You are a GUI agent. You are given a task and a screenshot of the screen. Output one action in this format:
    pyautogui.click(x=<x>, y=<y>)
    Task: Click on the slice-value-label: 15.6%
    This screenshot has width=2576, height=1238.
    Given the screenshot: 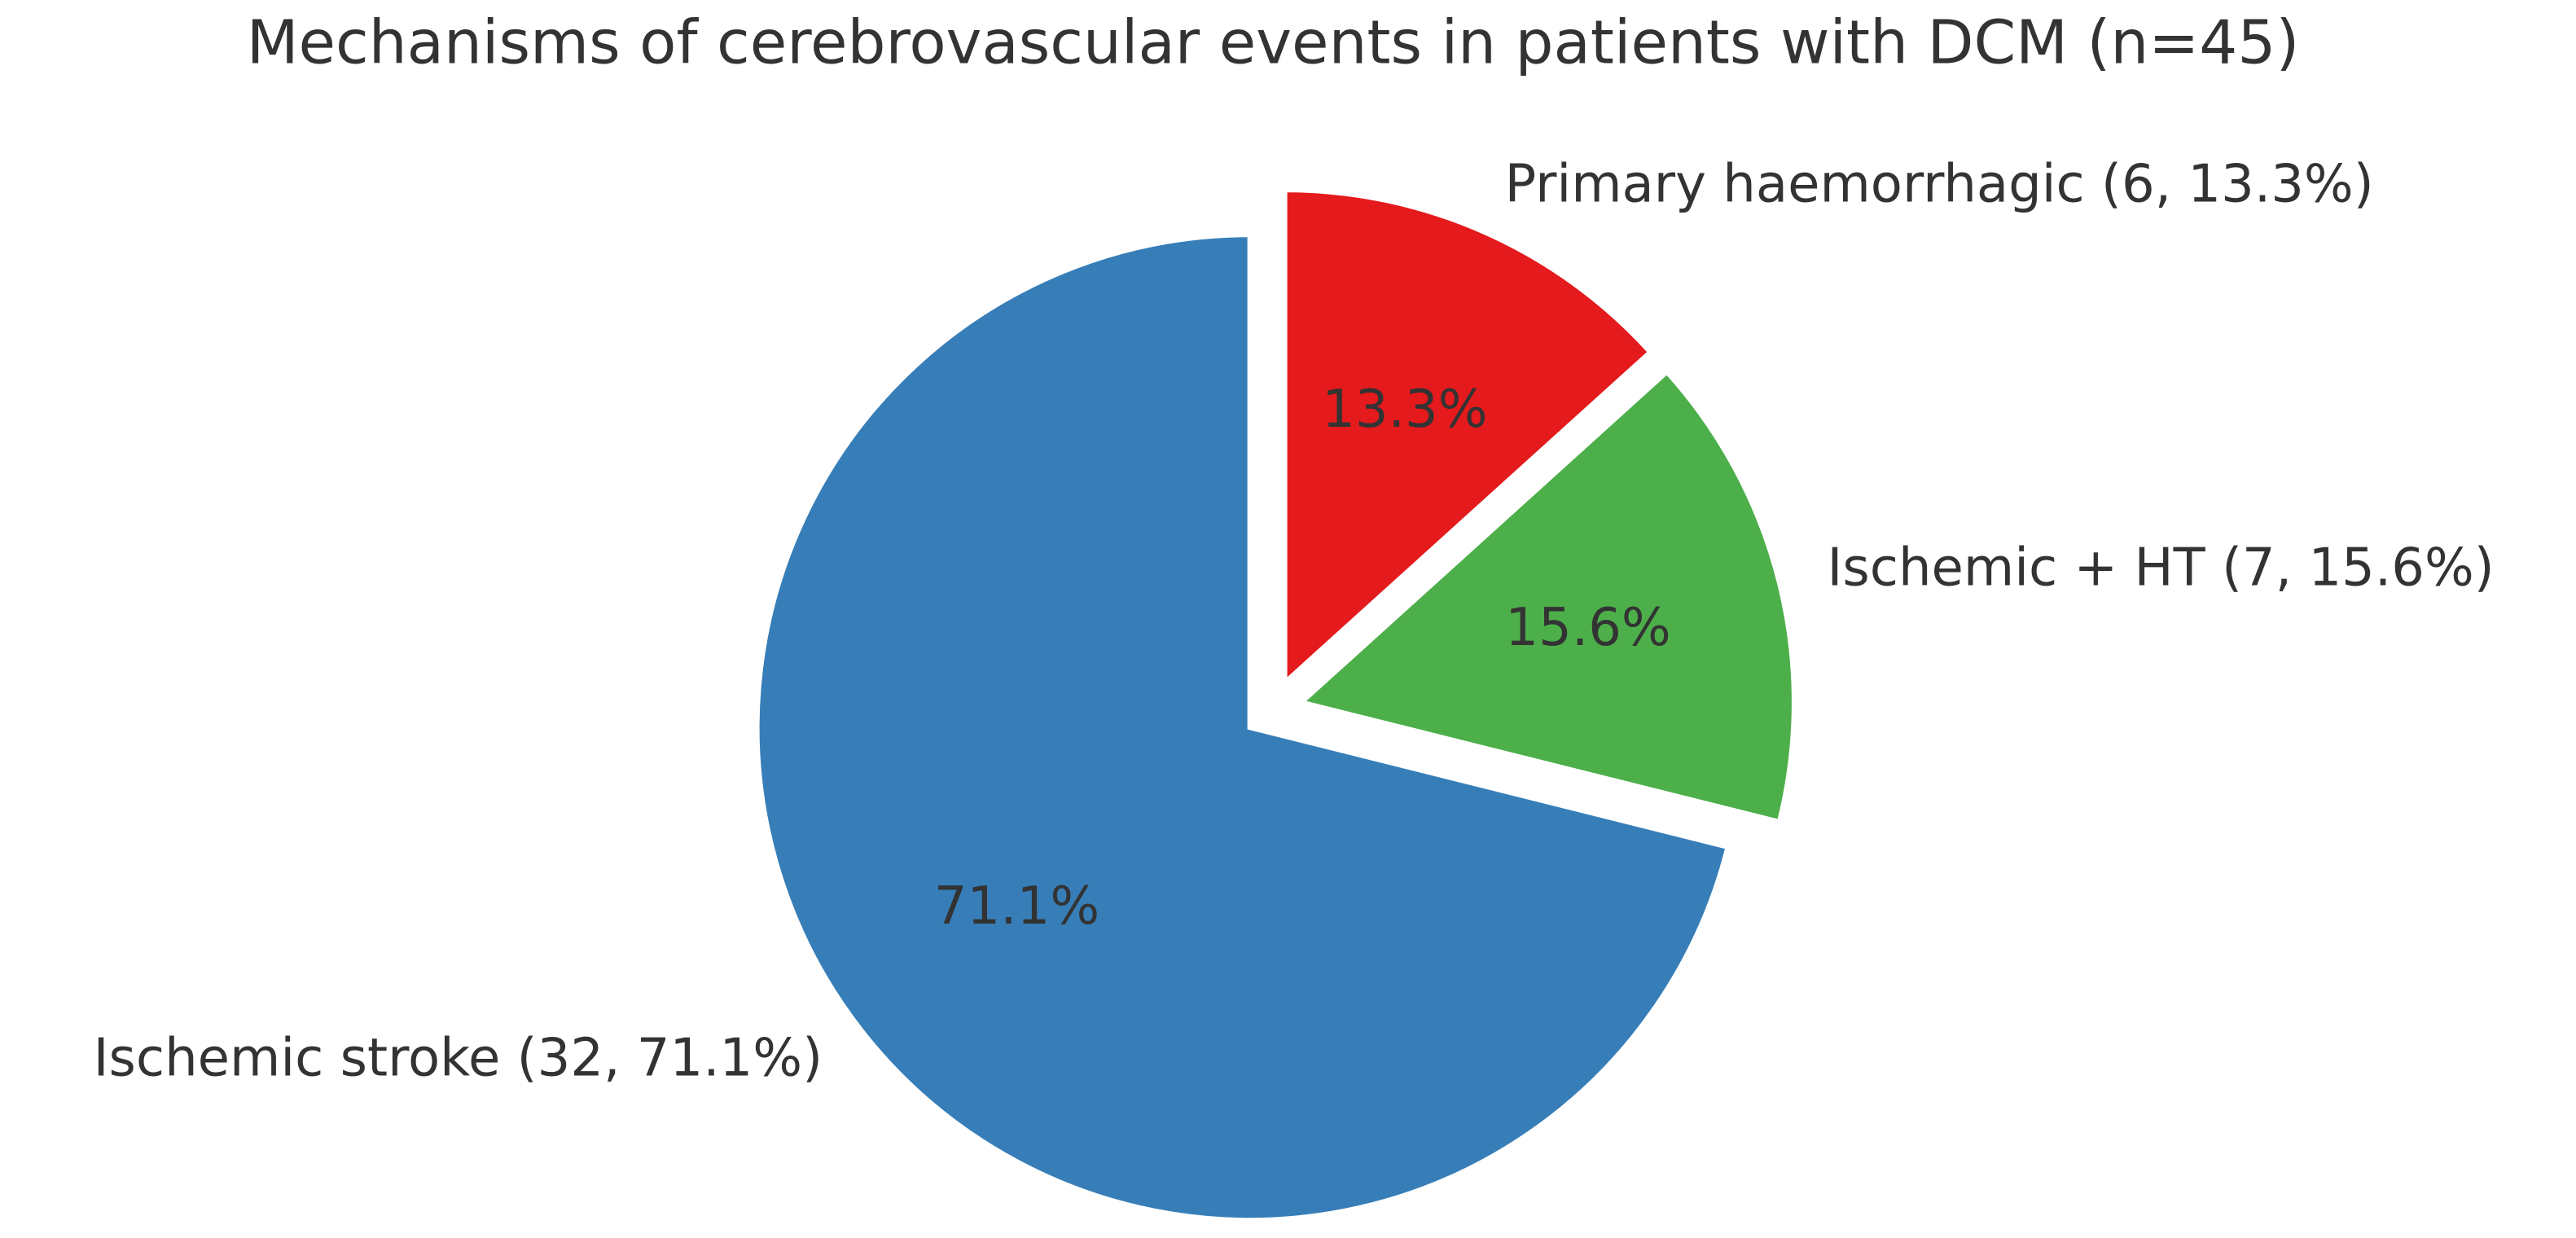 What is the action you would take?
    pyautogui.click(x=1587, y=628)
    